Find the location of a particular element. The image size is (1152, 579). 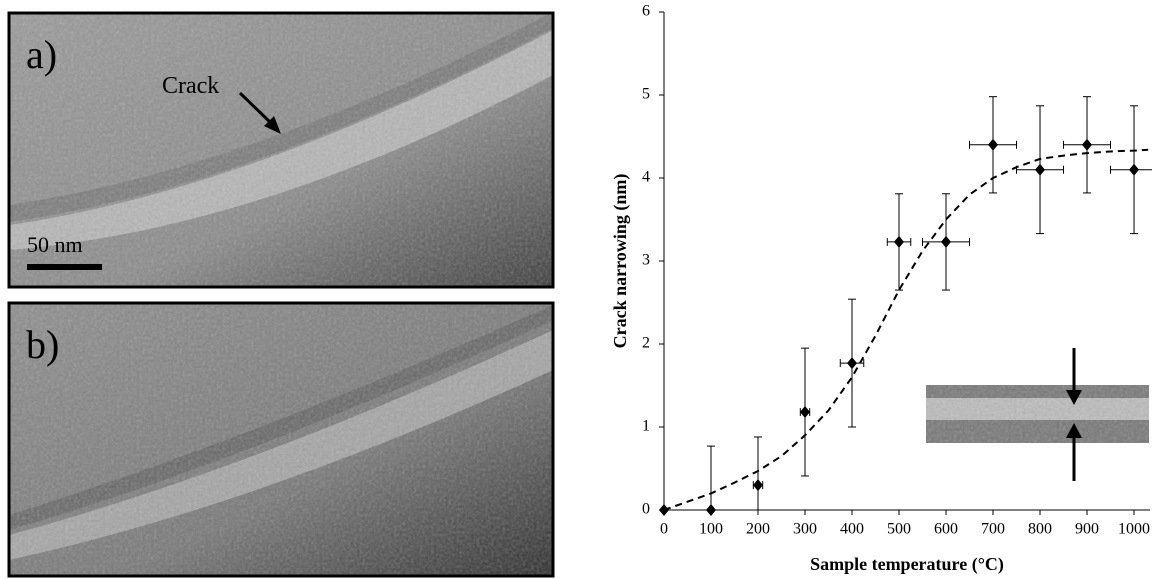

panel-label: b) is located at coordinates (42, 344).